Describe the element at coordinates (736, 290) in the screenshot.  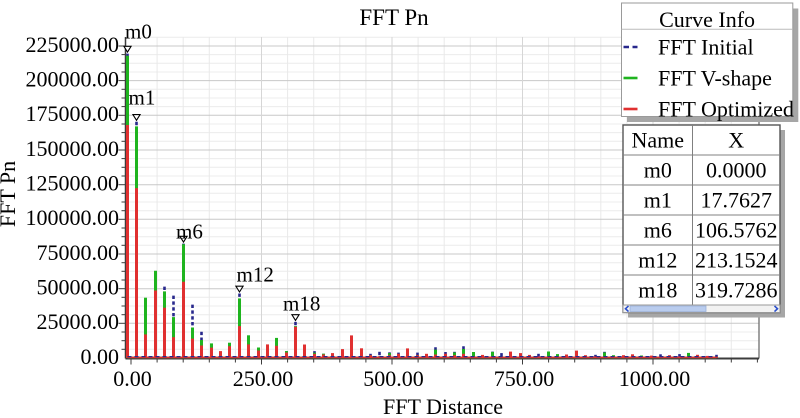
I see `svg-text: 319.7286` at that location.